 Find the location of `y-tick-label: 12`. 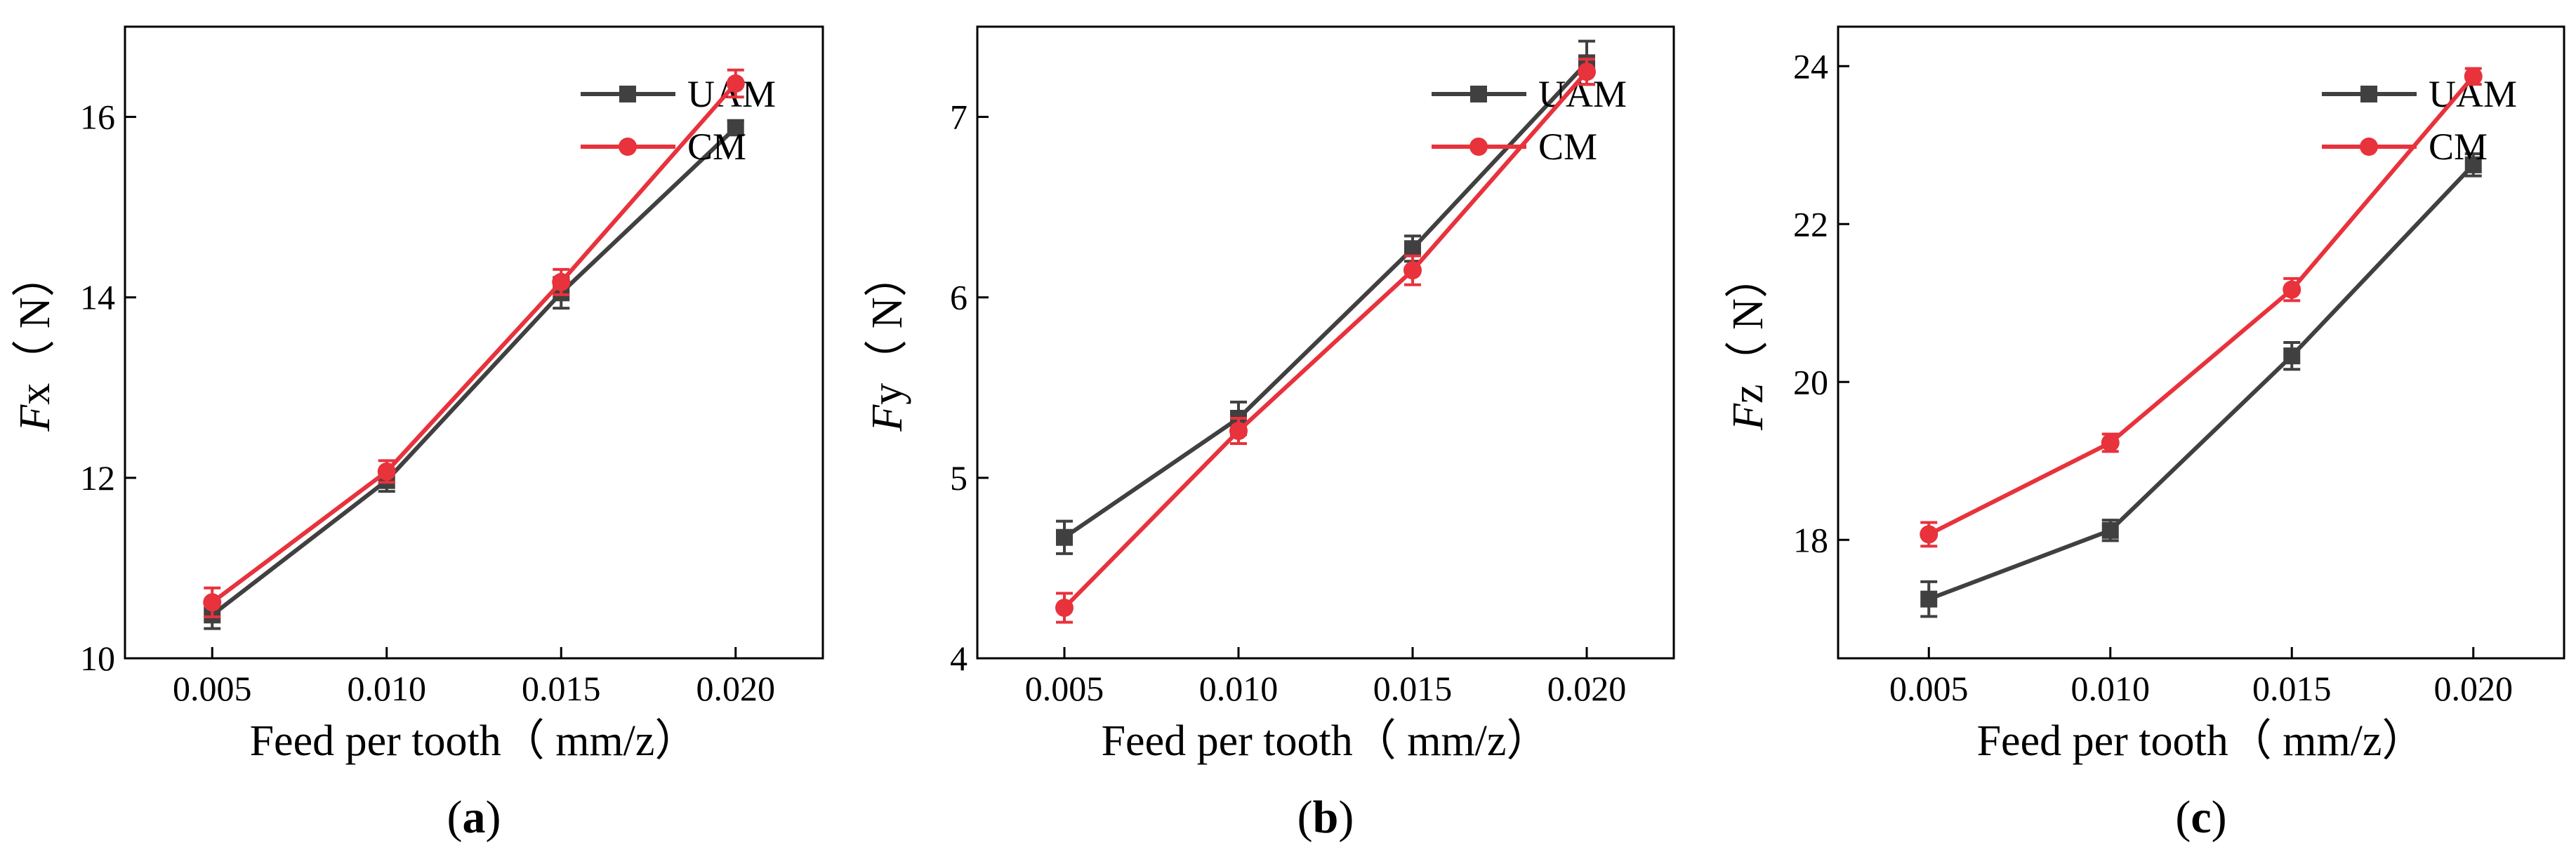

y-tick-label: 12 is located at coordinates (97, 478).